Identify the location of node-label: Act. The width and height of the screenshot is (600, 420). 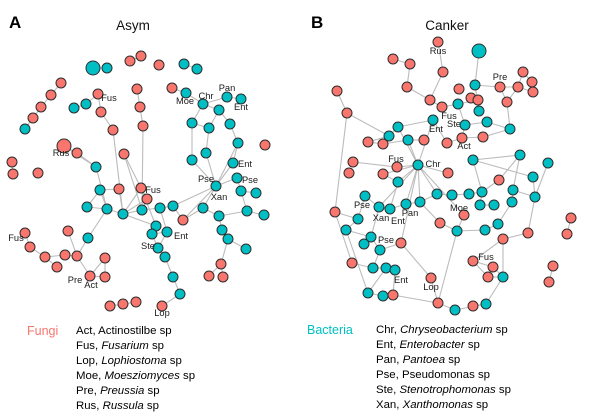
(91, 285).